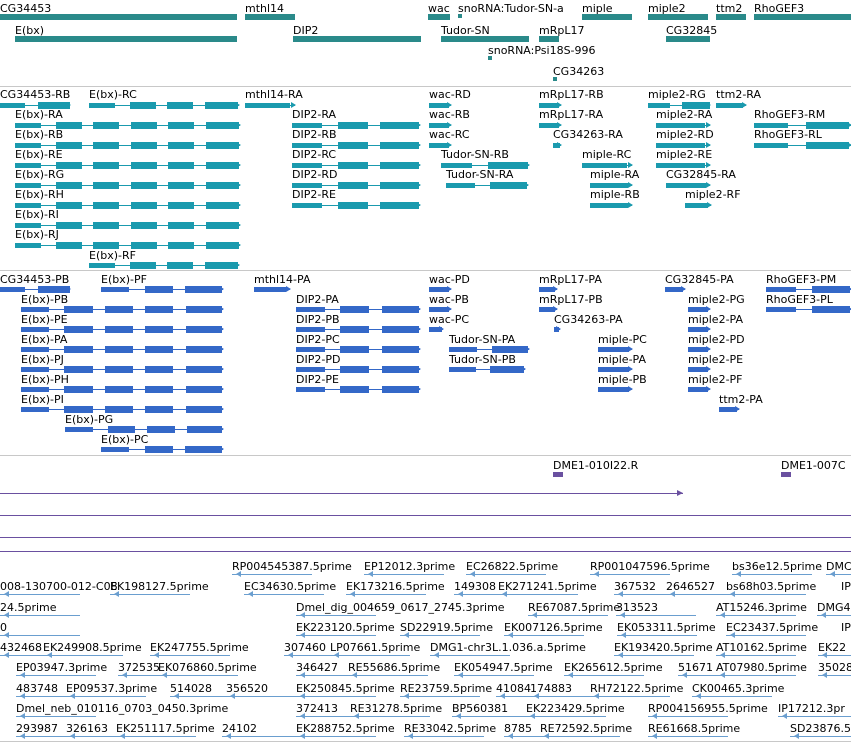  What do you see at coordinates (663, 647) in the screenshot?
I see `est-label: EK193420.5prime` at bounding box center [663, 647].